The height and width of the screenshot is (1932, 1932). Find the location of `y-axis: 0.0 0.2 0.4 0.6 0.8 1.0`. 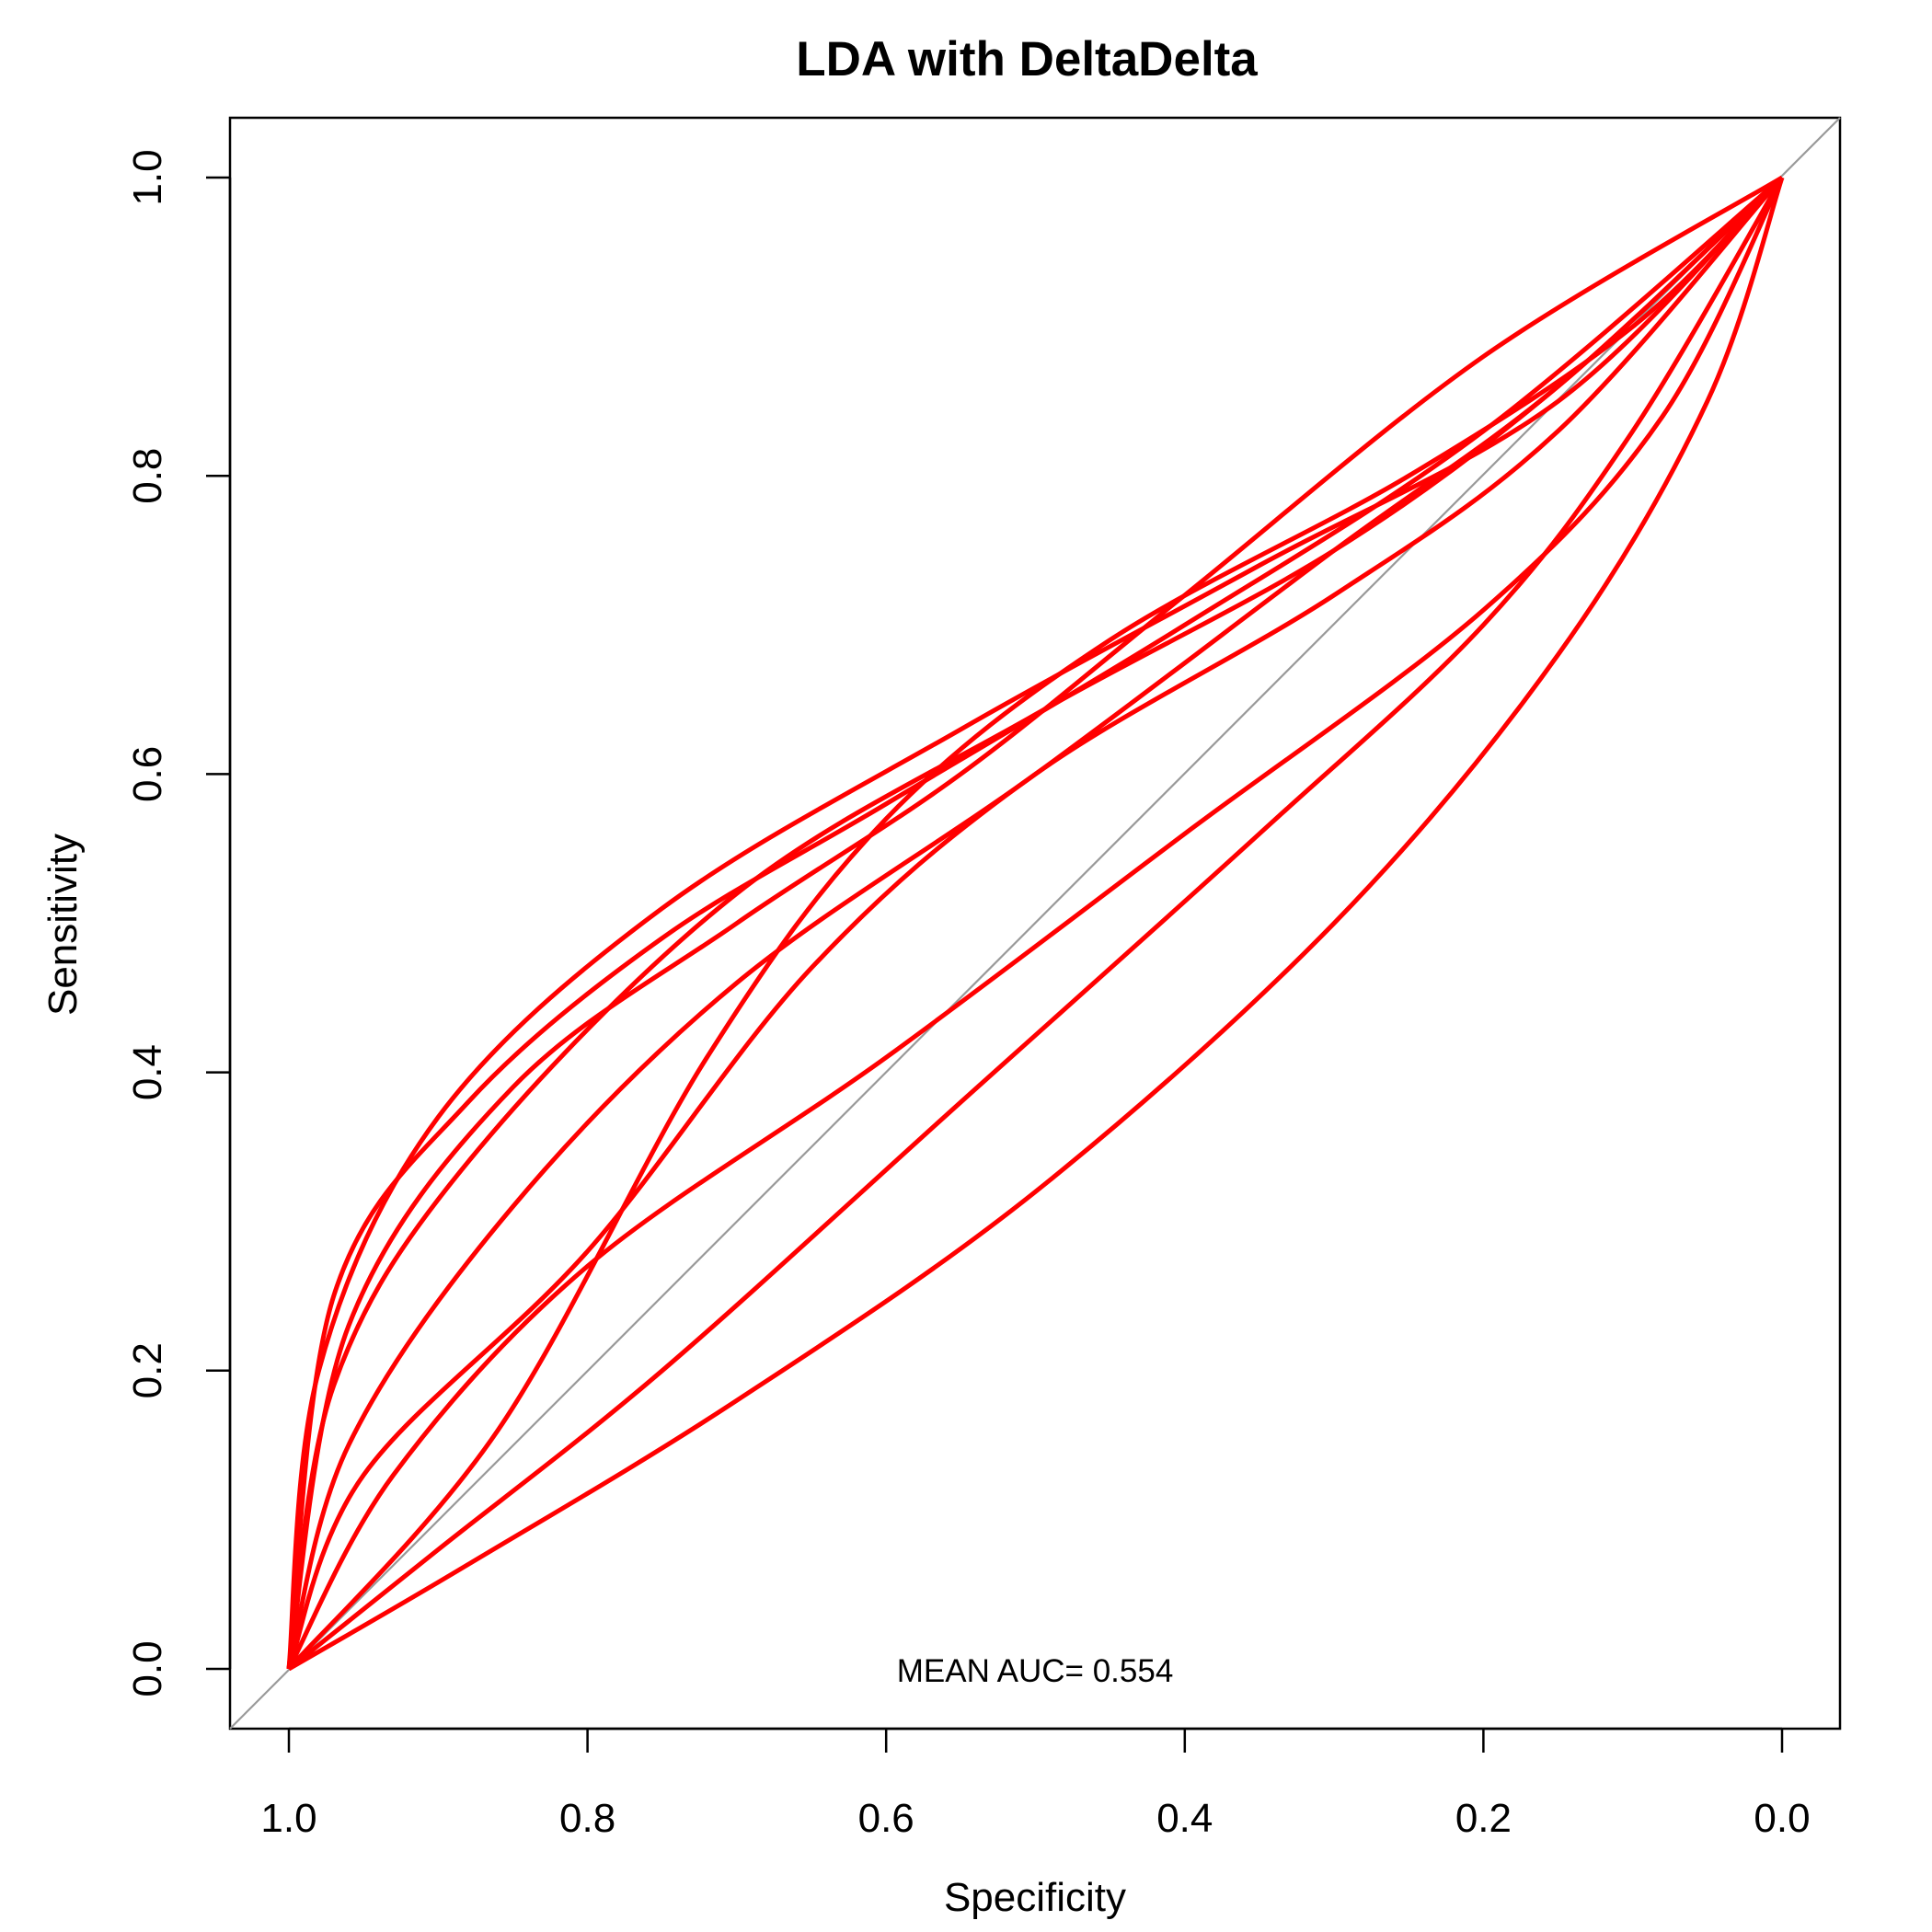

y-axis: 0.0 0.2 0.4 0.6 0.8 1.0 is located at coordinates (178, 923).